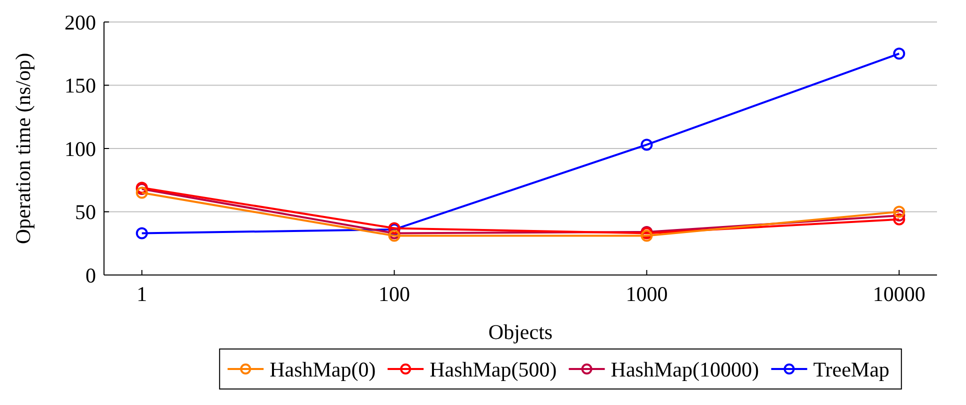  I want to click on legend-label: HashMap(500), so click(493, 369).